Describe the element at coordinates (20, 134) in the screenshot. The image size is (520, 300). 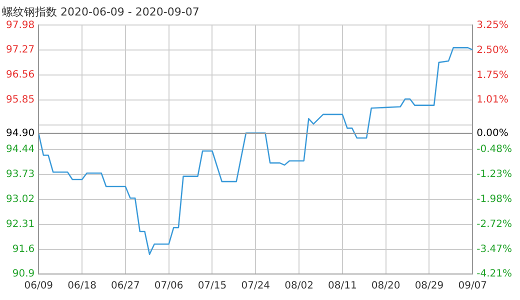
I see `y-tick-label: 94.90` at that location.